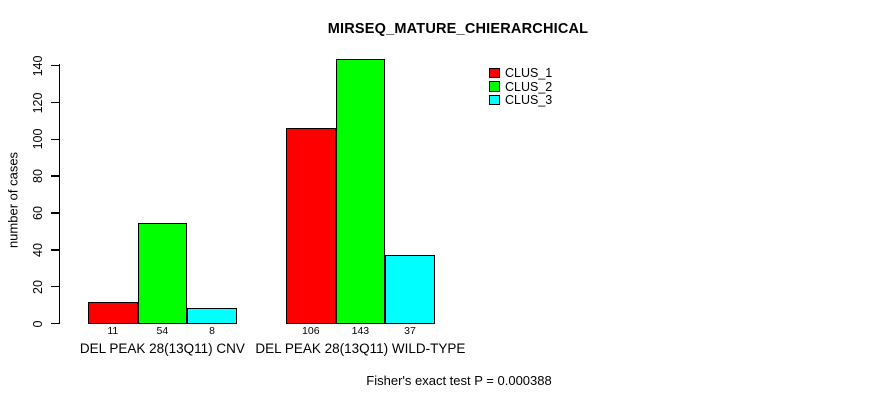 This screenshot has width=890, height=400. Describe the element at coordinates (410, 289) in the screenshot. I see `bar-clus_3-group2` at that location.